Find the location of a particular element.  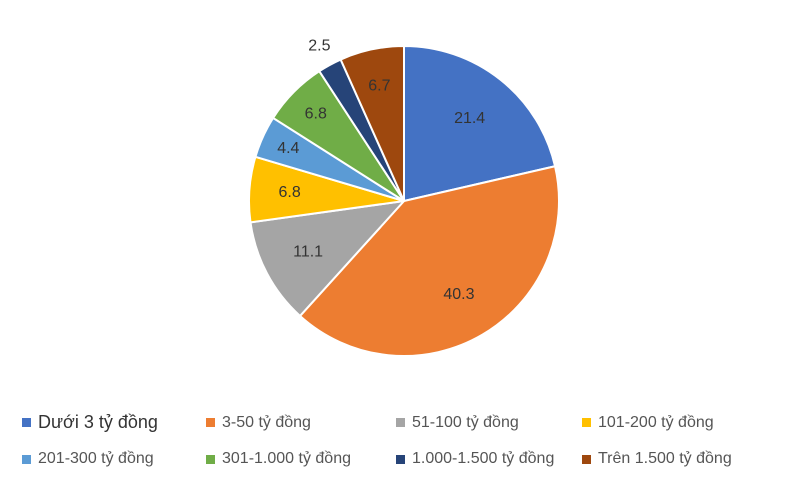

legend-item-7: Trên 1.500 tỷ đồng is located at coordinates (682, 459).